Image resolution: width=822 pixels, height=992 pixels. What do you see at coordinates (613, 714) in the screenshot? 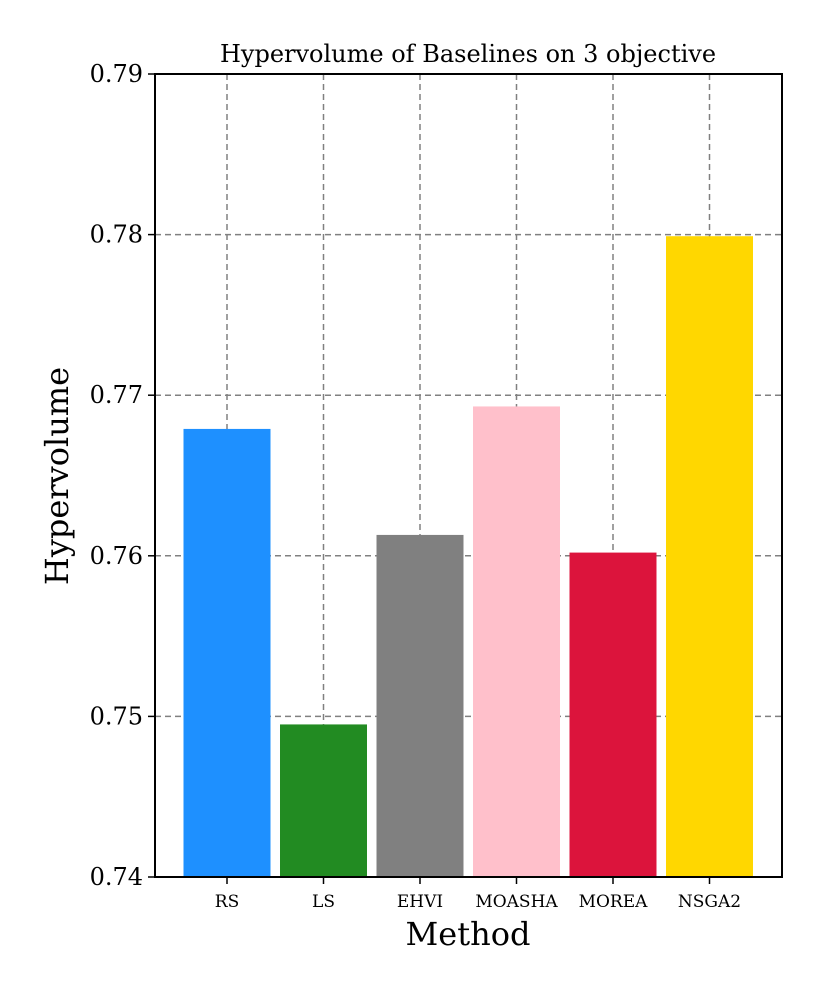
I see `bar-morea` at bounding box center [613, 714].